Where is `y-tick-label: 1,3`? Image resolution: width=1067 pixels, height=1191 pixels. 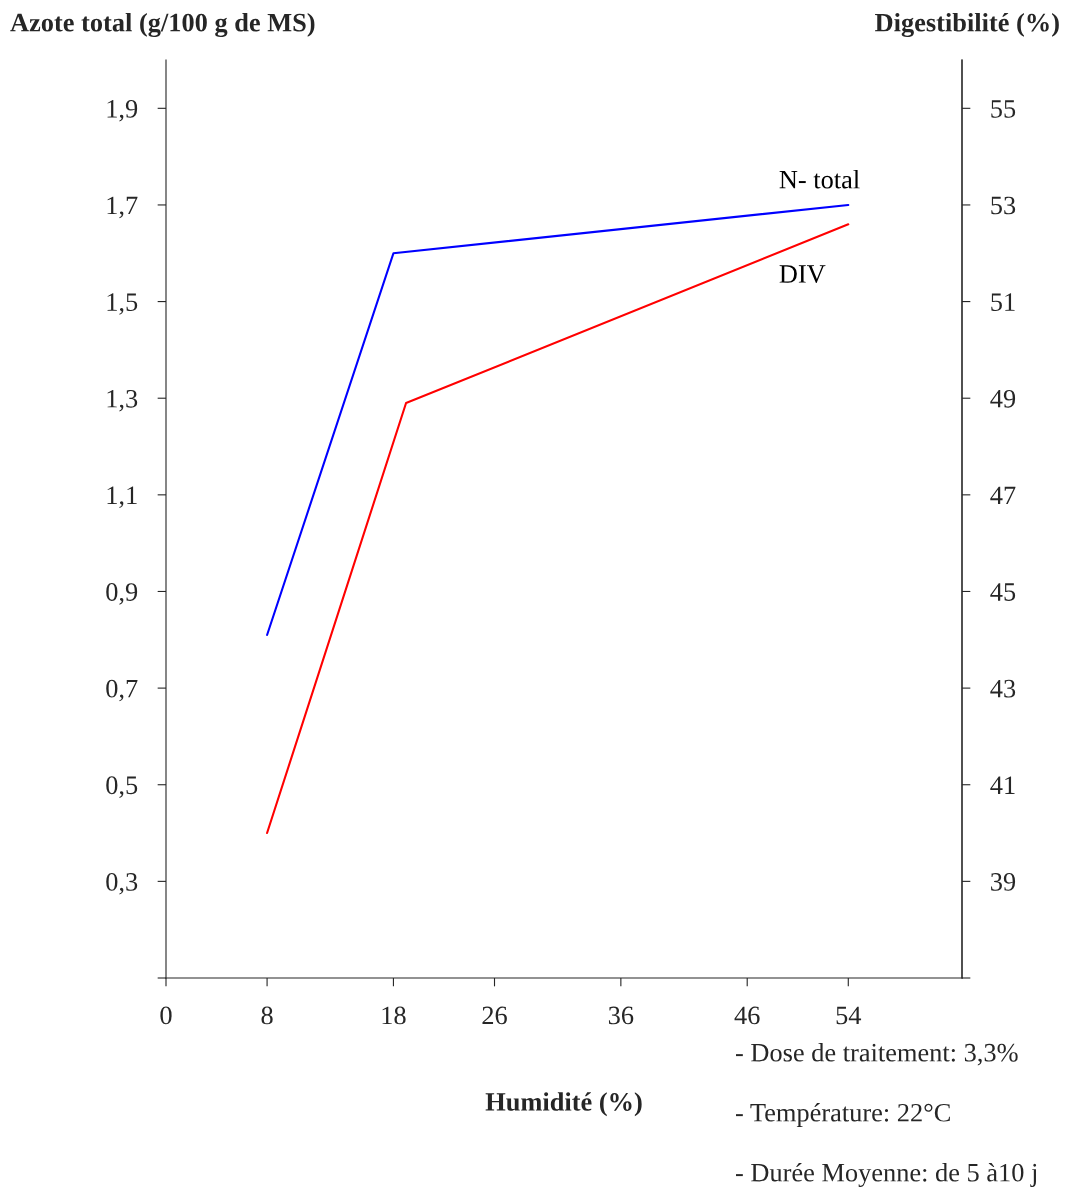
y-tick-label: 1,3 is located at coordinates (122, 400).